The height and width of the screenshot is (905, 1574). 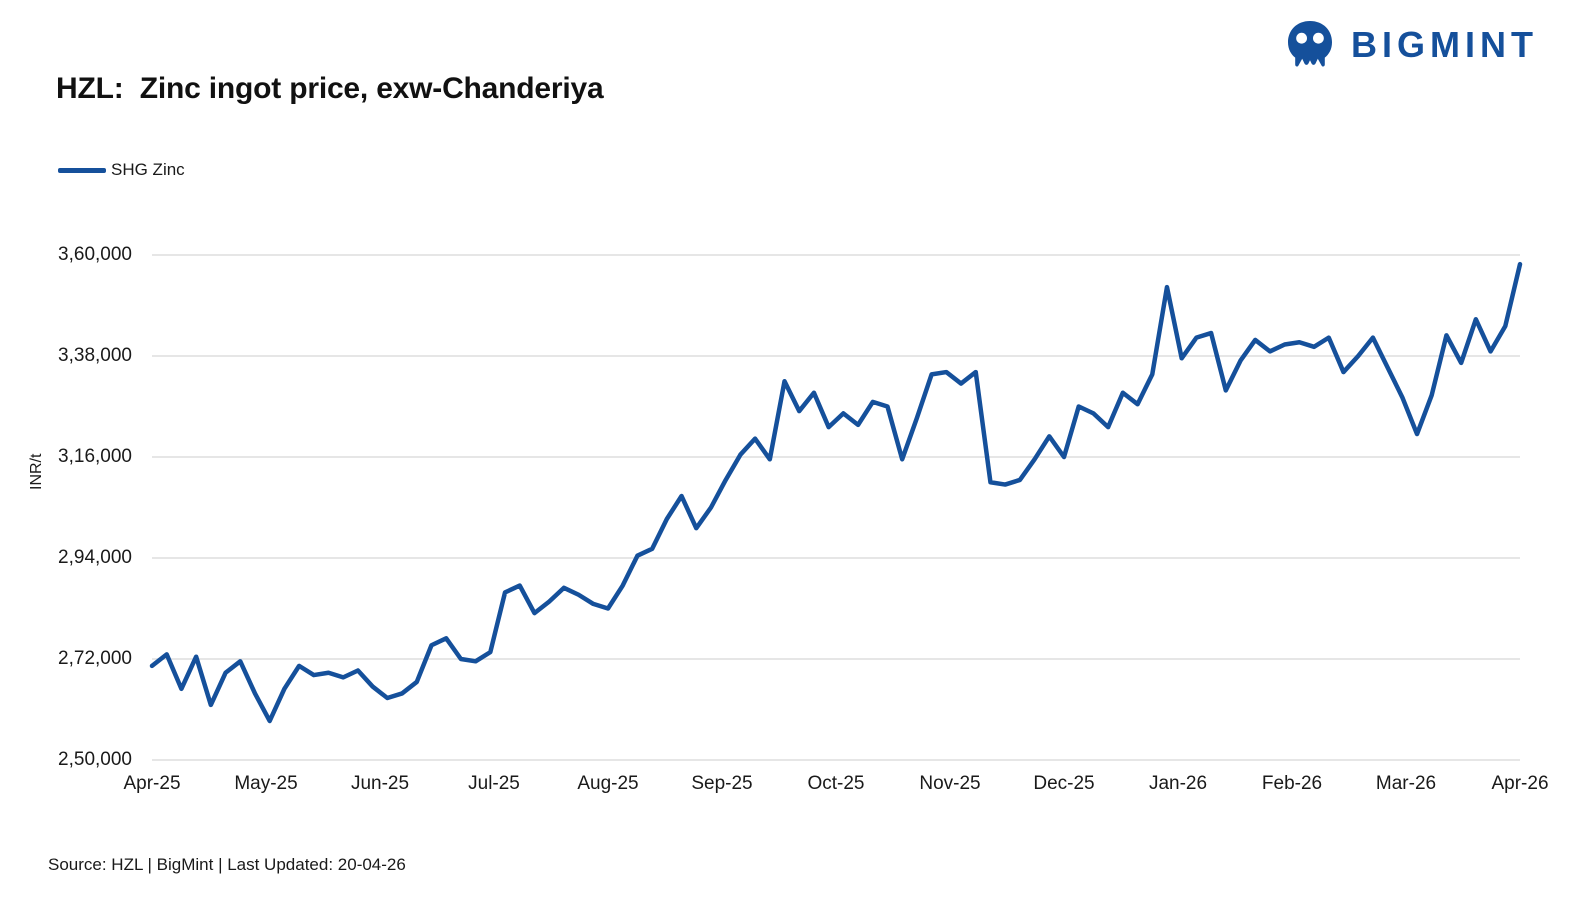 What do you see at coordinates (148, 169) in the screenshot?
I see `legend-label-shg-zinc: SHG Zinc` at bounding box center [148, 169].